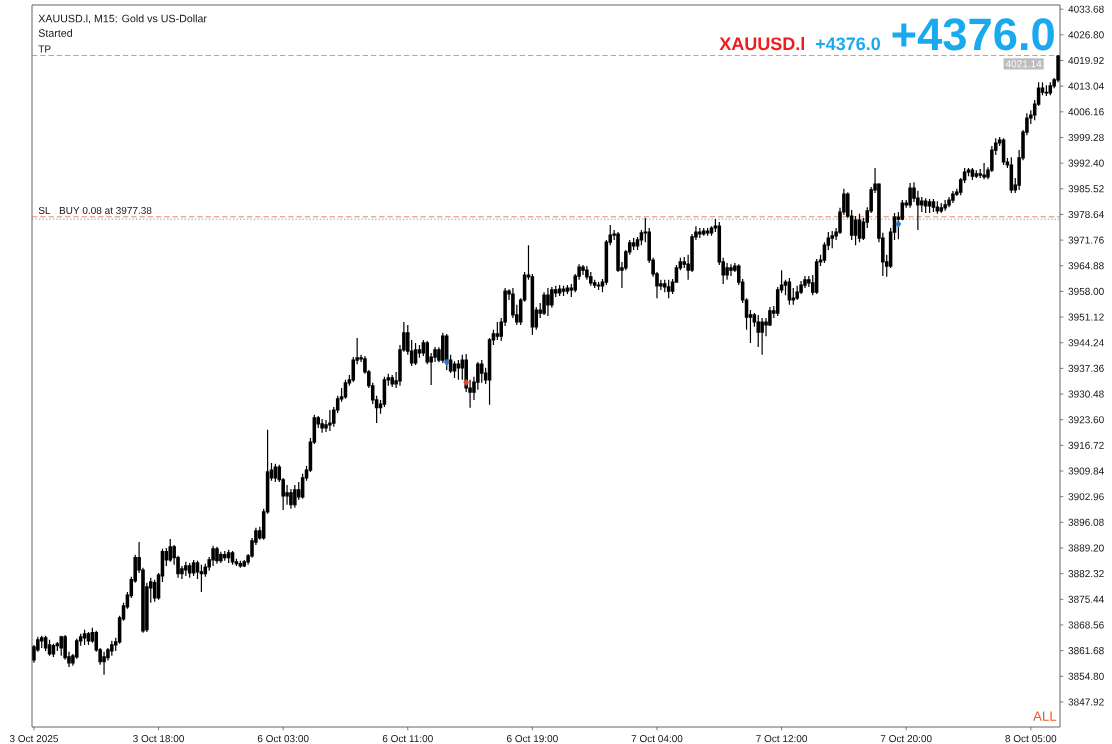 The width and height of the screenshot is (1112, 744). What do you see at coordinates (55, 33) in the screenshot?
I see `annotation: Started` at bounding box center [55, 33].